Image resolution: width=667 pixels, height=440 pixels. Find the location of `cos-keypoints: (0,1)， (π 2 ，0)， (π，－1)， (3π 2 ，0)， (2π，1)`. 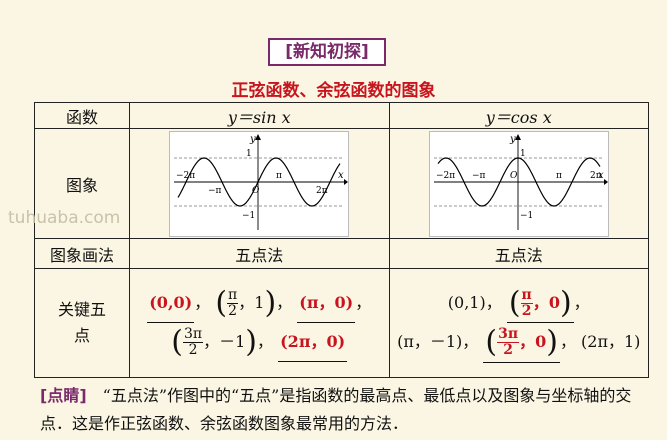

cos-keypoints: (0,1)， (π 2 ，0)， (π，－1)， (3π 2 ，0)， (2π，1) is located at coordinates (518, 323).